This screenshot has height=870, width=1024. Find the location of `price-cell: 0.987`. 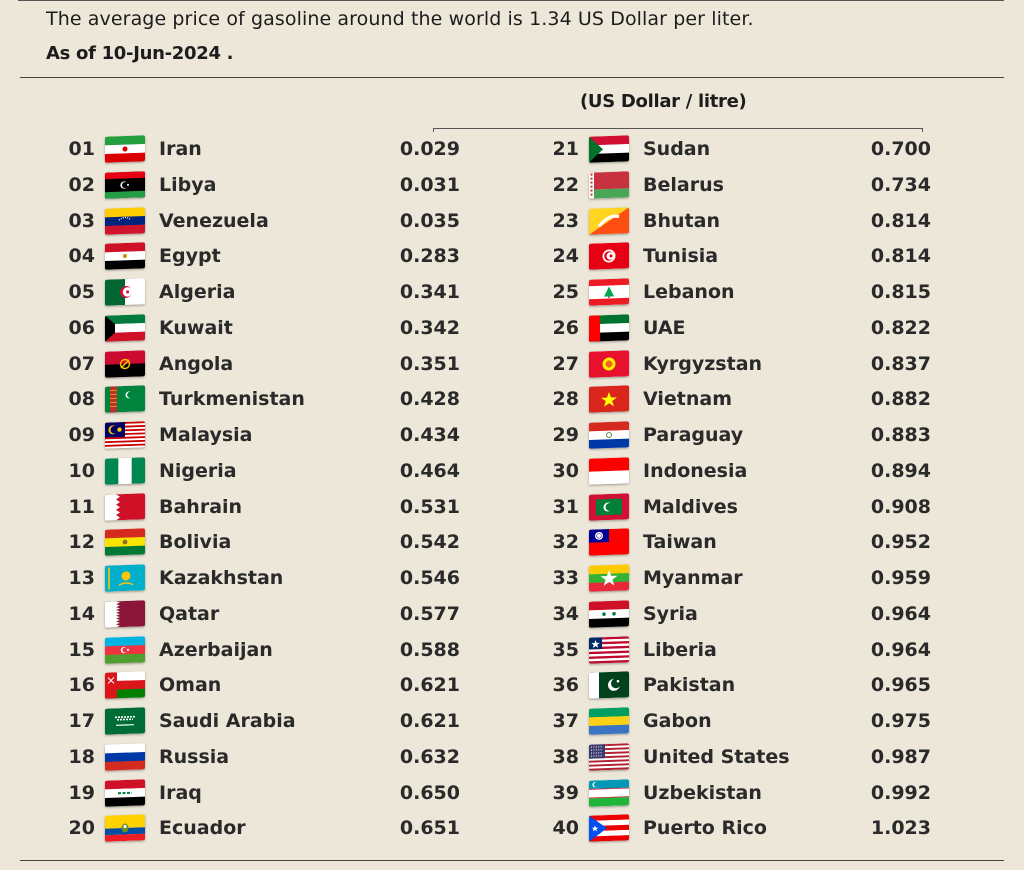

price-cell: 0.987 is located at coordinates (900, 756).